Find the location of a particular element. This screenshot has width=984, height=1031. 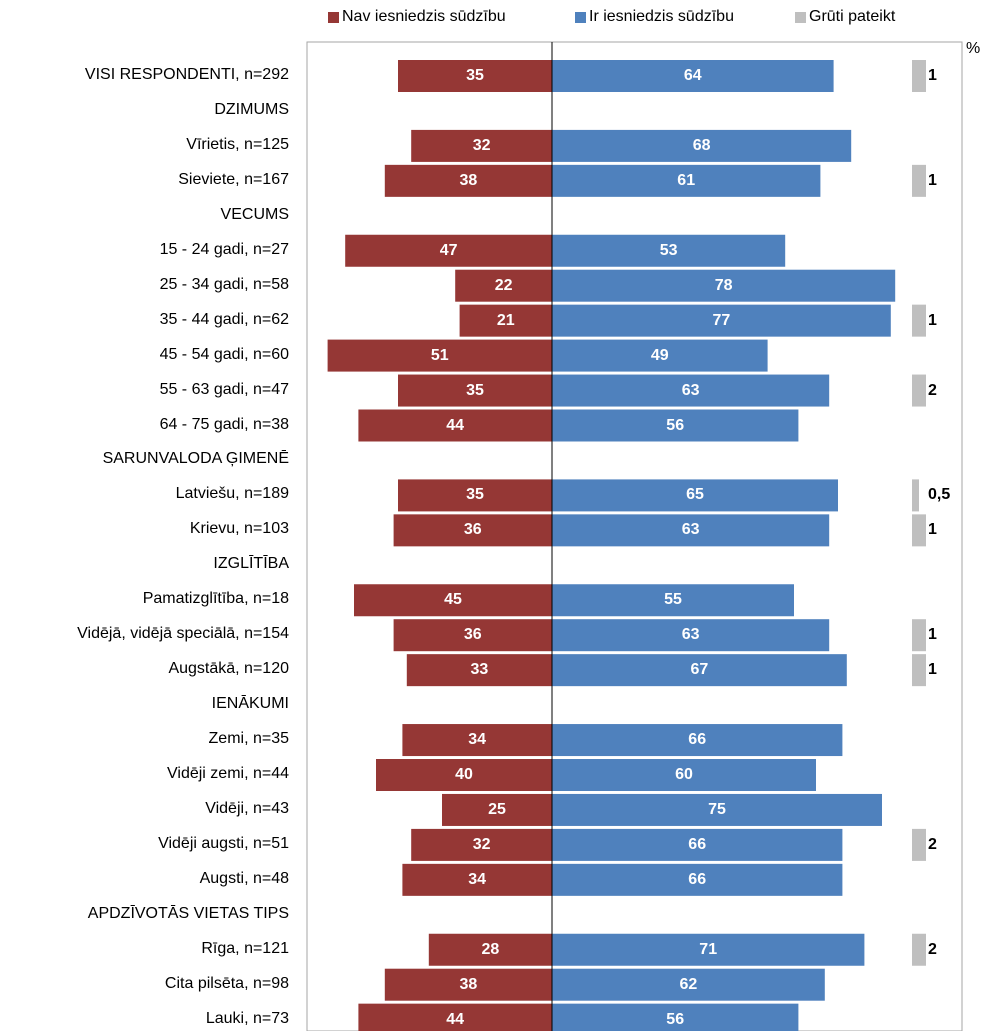

group-header-label: DZIMUMS is located at coordinates (251, 109).